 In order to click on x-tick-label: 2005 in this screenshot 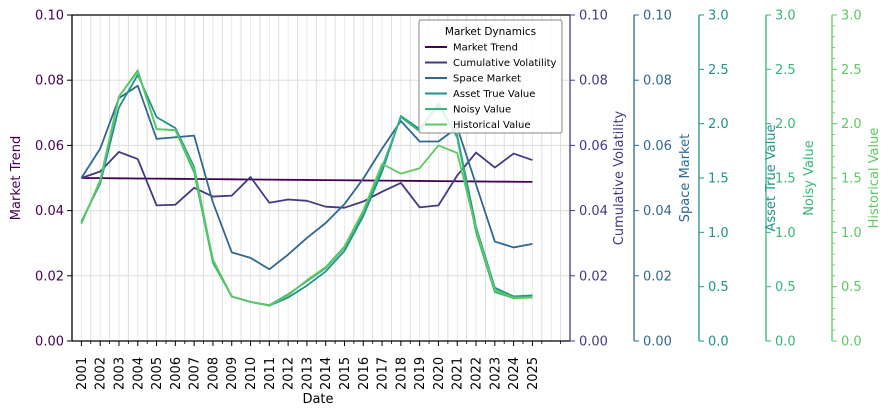, I will do `click(157, 373)`.